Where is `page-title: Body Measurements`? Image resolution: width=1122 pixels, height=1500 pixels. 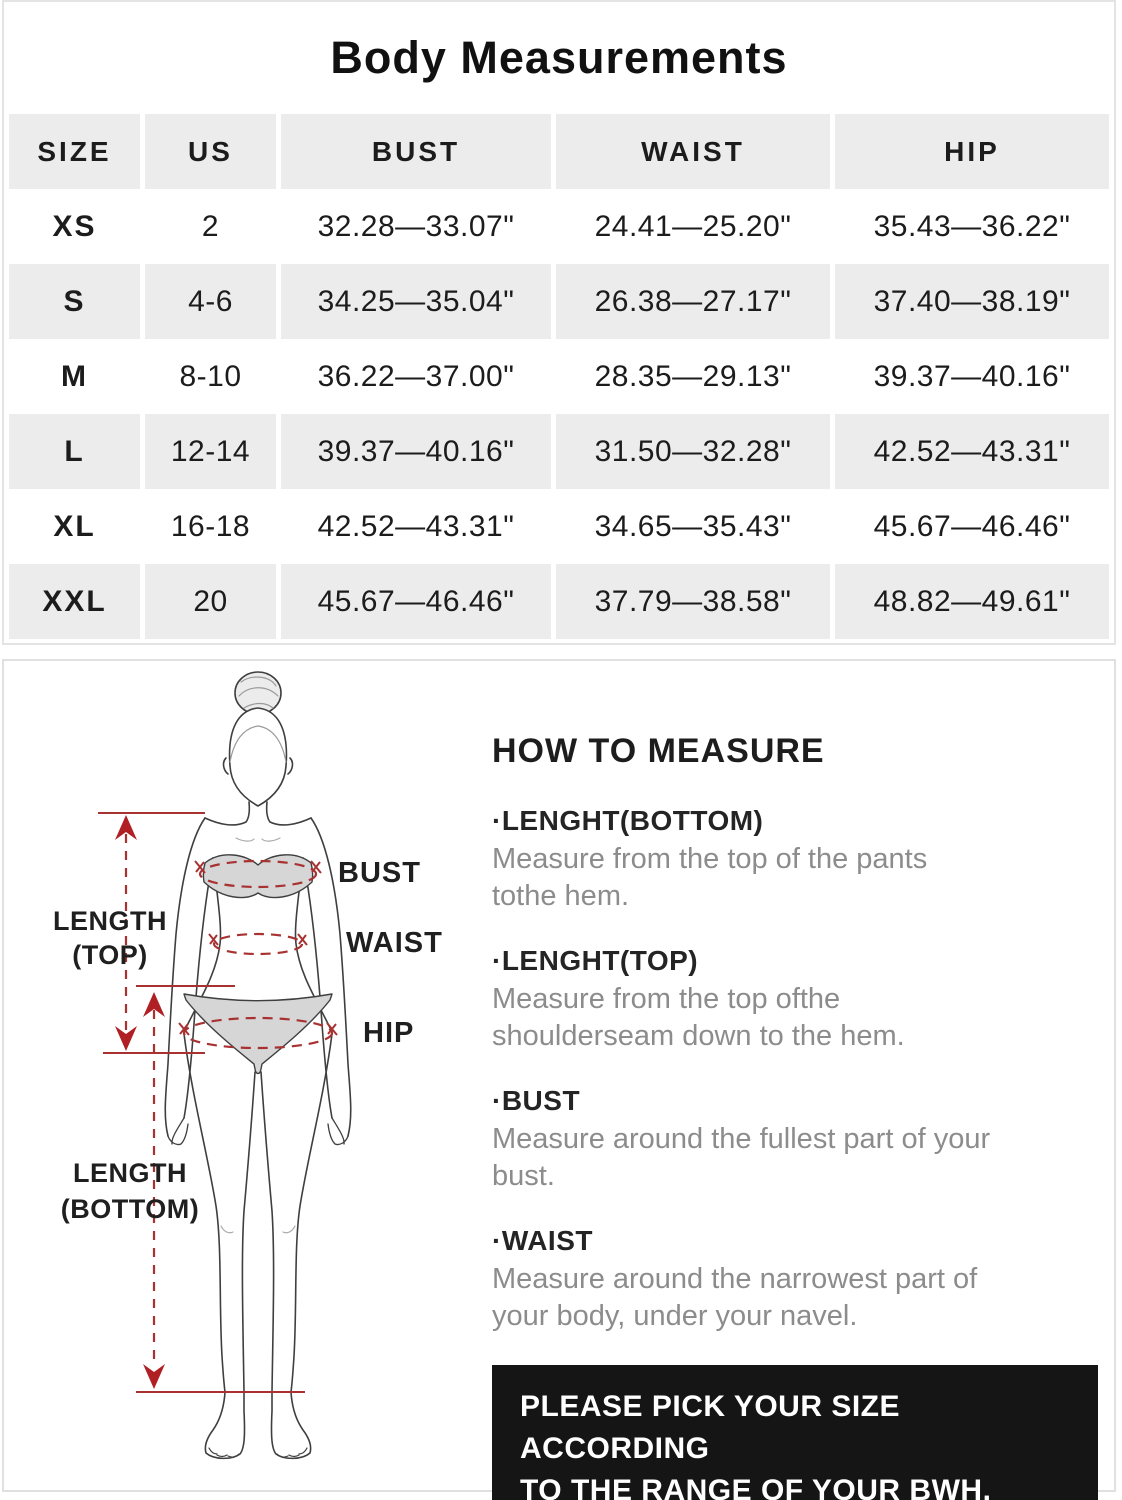
page-title: Body Measurements is located at coordinates (559, 57).